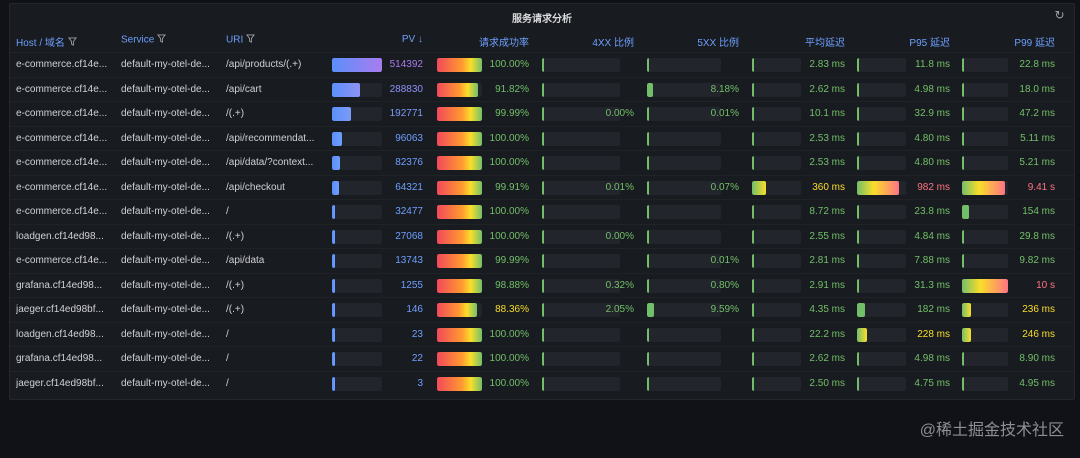 The width and height of the screenshot is (1080, 458). What do you see at coordinates (613, 43) in the screenshot?
I see `column-header-4xx: 4XX 比例` at bounding box center [613, 43].